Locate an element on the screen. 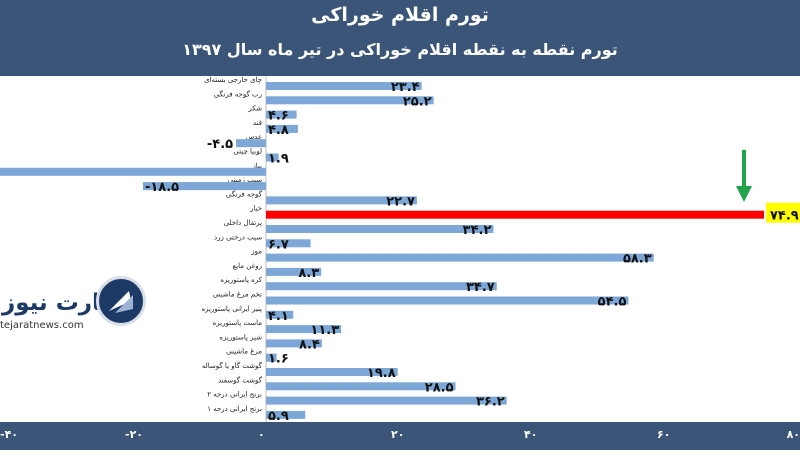 The image size is (800, 450). x-tick-label: -۴۰ is located at coordinates (9, 434).